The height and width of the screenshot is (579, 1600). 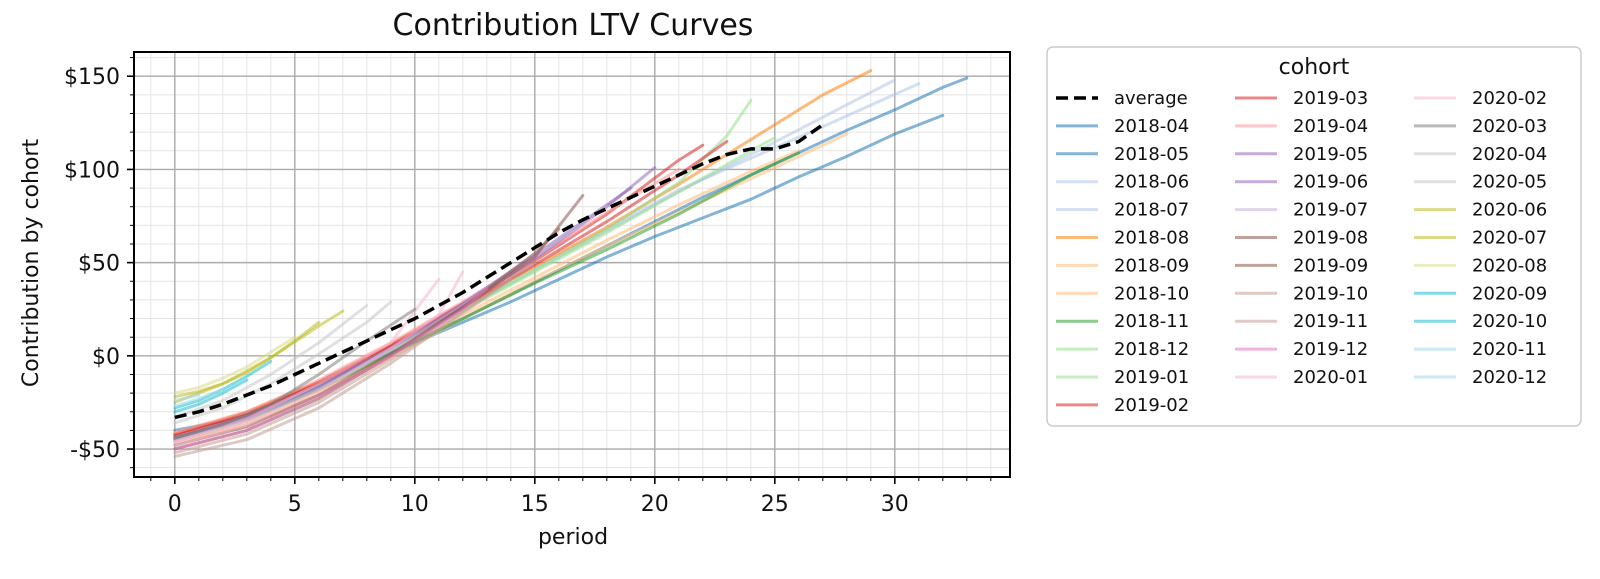 I want to click on legend-item-2019-04: 2019-04, so click(x=1301, y=126).